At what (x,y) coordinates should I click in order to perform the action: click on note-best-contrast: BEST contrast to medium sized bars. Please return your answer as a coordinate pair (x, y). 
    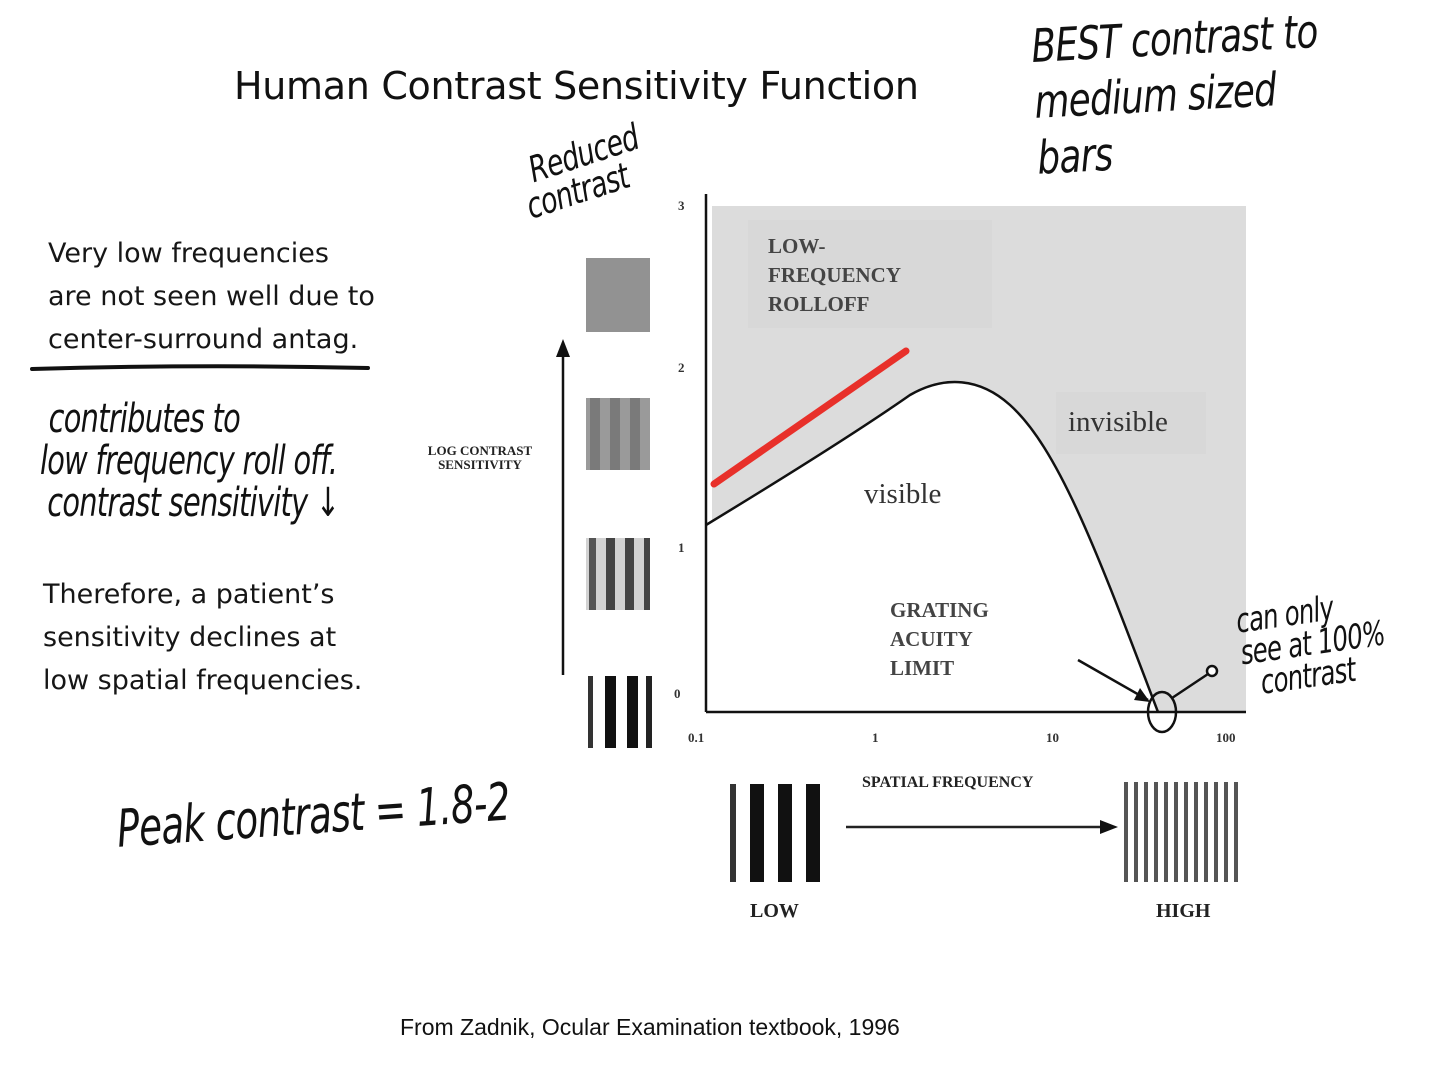
    Looking at the image, I should click on (1194, 93).